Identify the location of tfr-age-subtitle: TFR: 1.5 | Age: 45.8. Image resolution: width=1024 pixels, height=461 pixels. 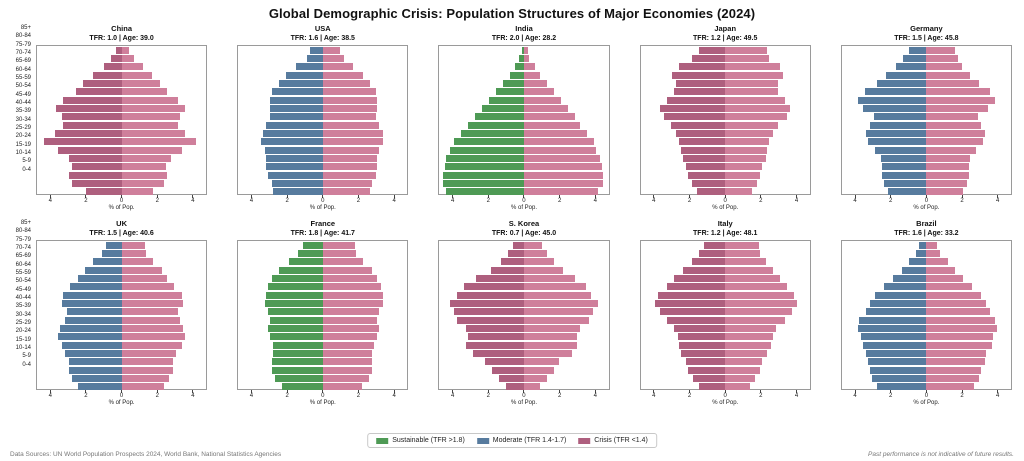
(926, 38).